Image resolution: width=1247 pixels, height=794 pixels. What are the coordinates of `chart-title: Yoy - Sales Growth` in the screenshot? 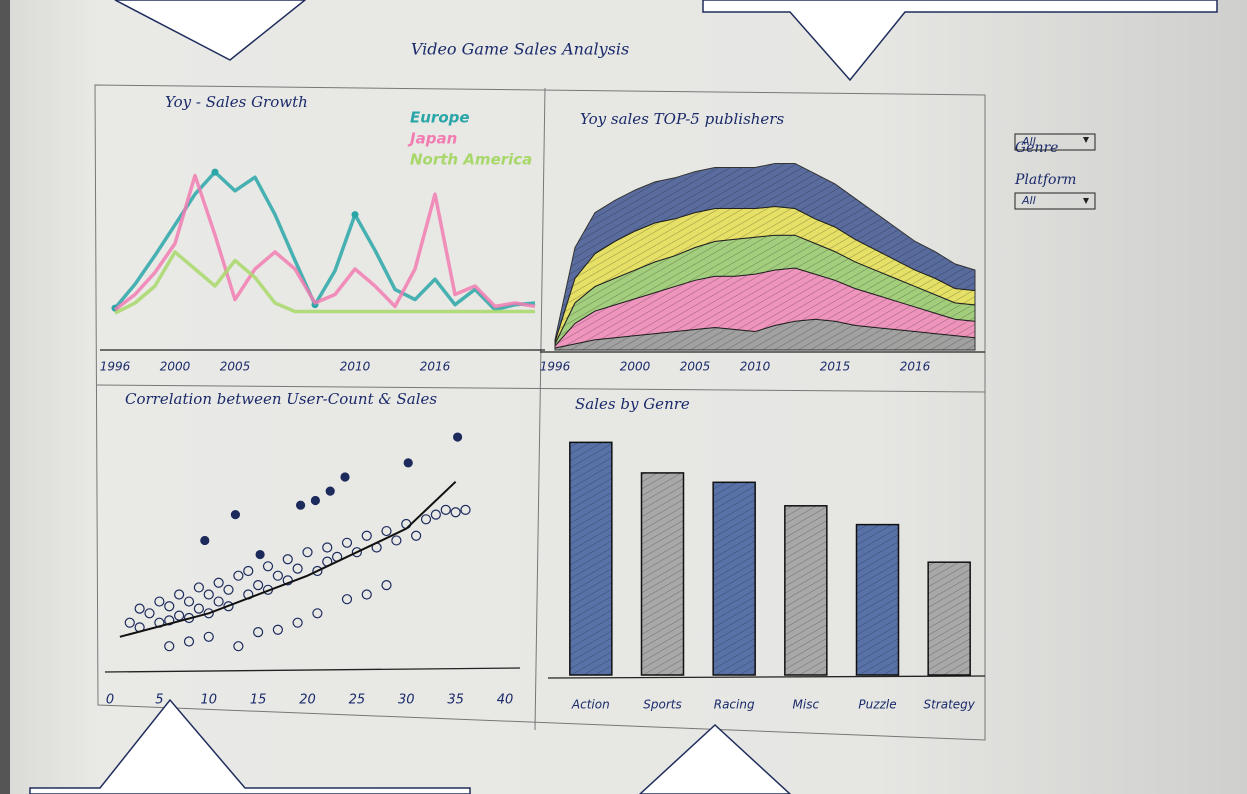 It's located at (236, 102).